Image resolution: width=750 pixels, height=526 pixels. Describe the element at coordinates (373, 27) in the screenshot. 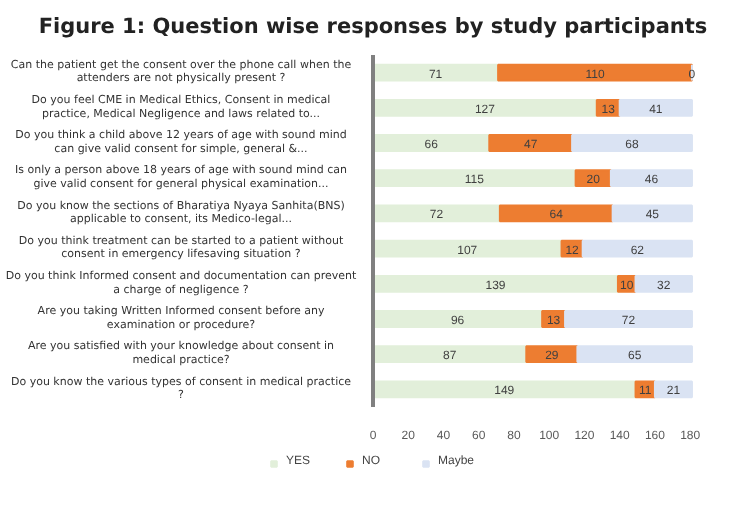

I see `chart-title: Figure 1: Question wise responses by study participants` at that location.